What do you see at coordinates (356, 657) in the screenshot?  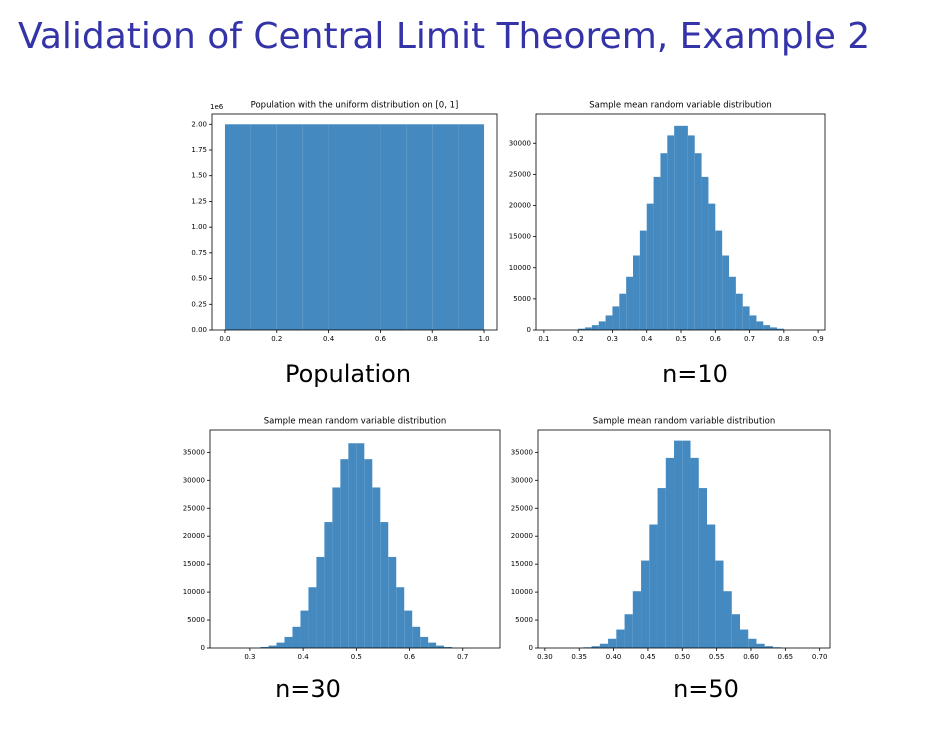 I see `x-tick-label: 0.5` at bounding box center [356, 657].